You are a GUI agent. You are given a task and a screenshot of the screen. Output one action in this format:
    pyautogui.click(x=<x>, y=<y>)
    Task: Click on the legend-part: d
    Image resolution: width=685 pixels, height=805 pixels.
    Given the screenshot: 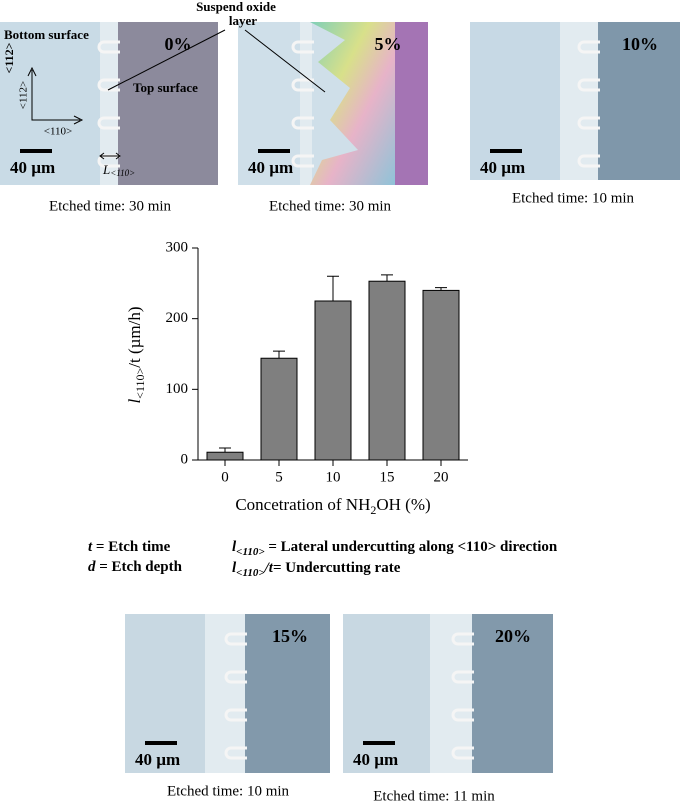 What is the action you would take?
    pyautogui.click(x=92, y=567)
    